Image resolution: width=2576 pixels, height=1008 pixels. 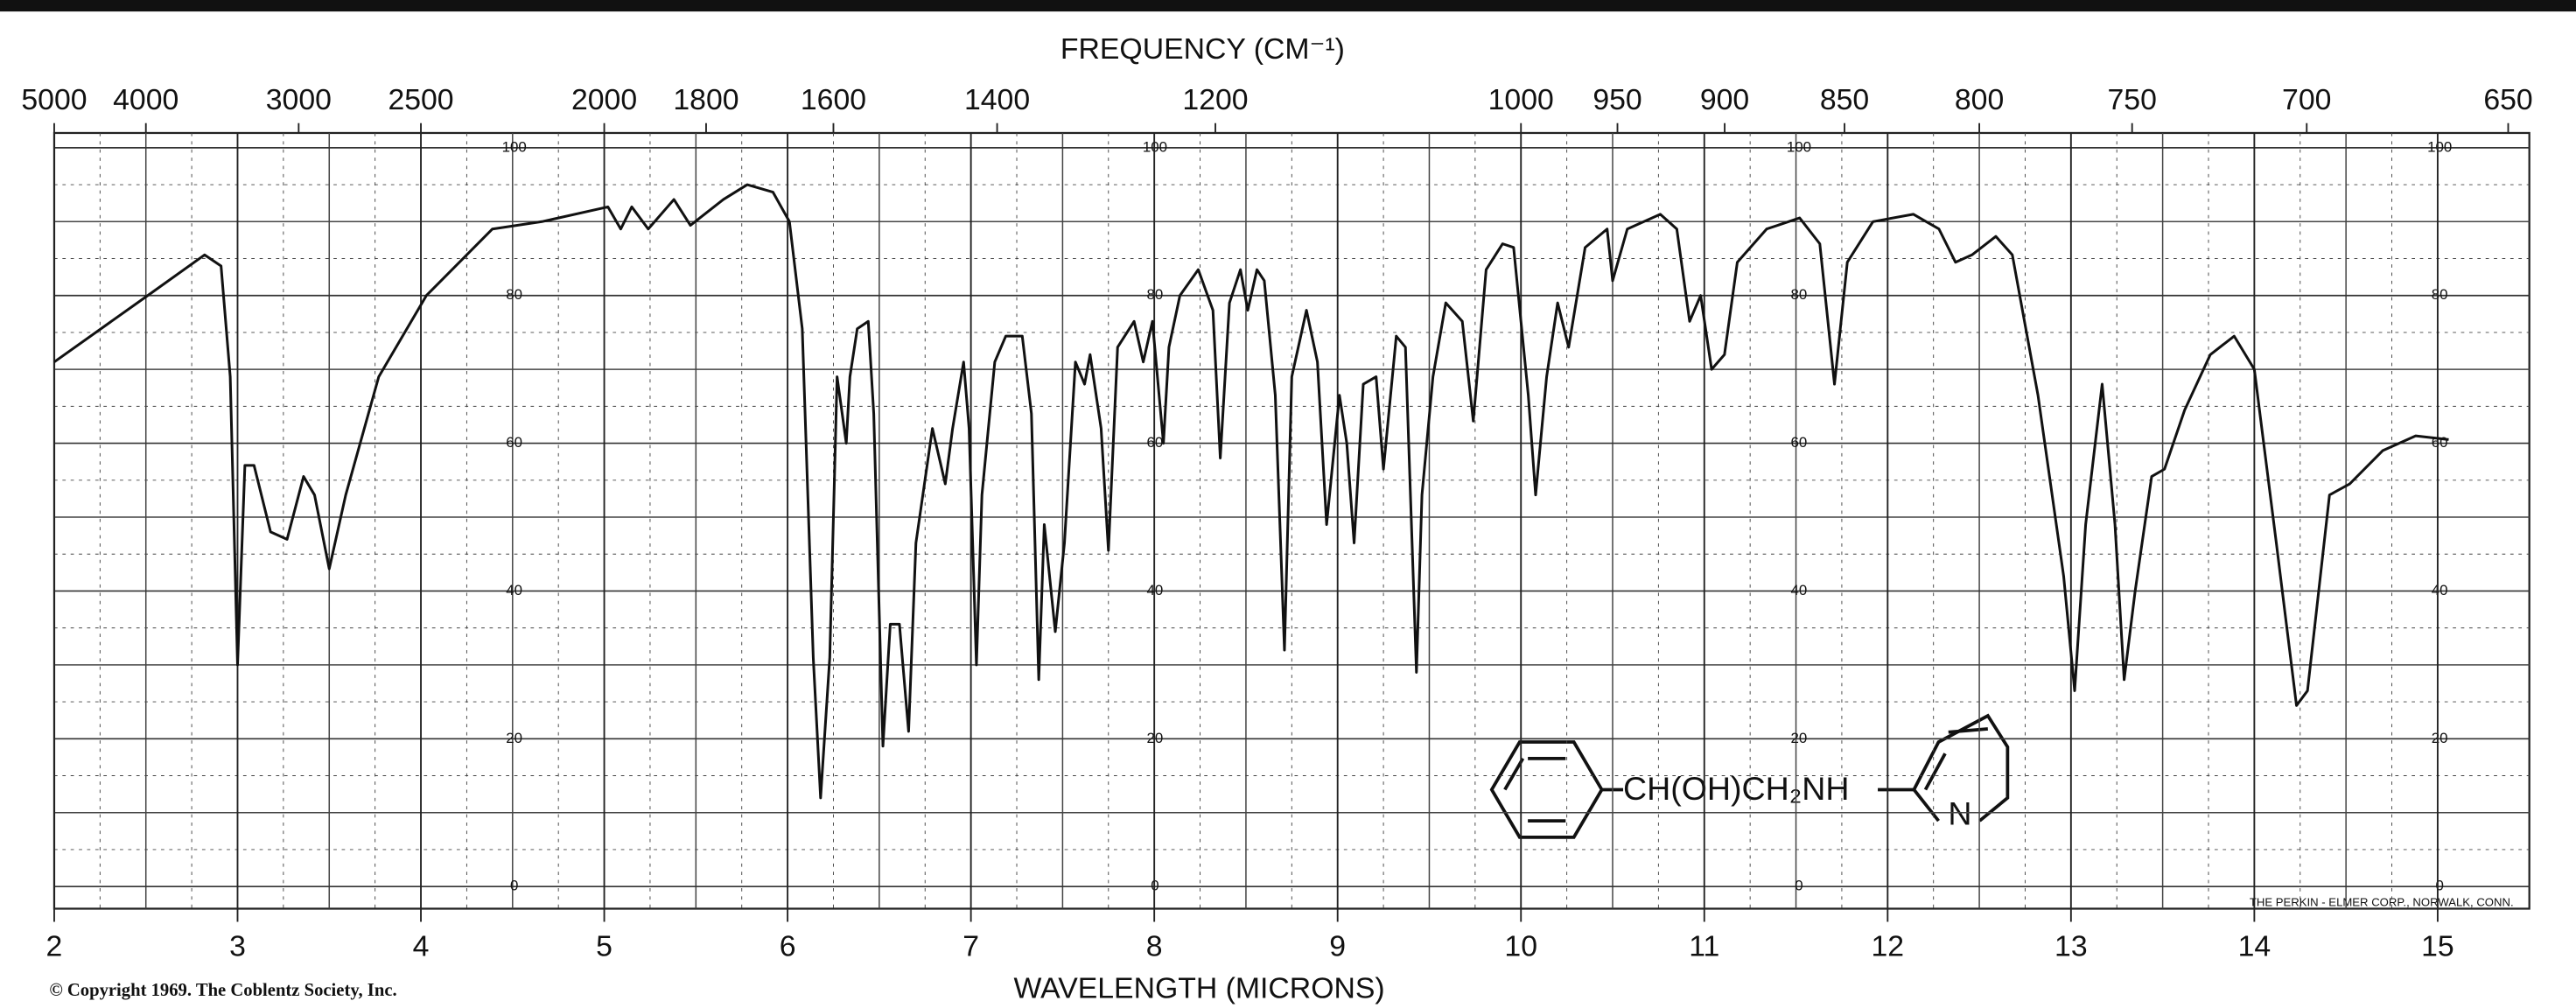 I want to click on x2-tick-label: 1600, so click(x=833, y=99).